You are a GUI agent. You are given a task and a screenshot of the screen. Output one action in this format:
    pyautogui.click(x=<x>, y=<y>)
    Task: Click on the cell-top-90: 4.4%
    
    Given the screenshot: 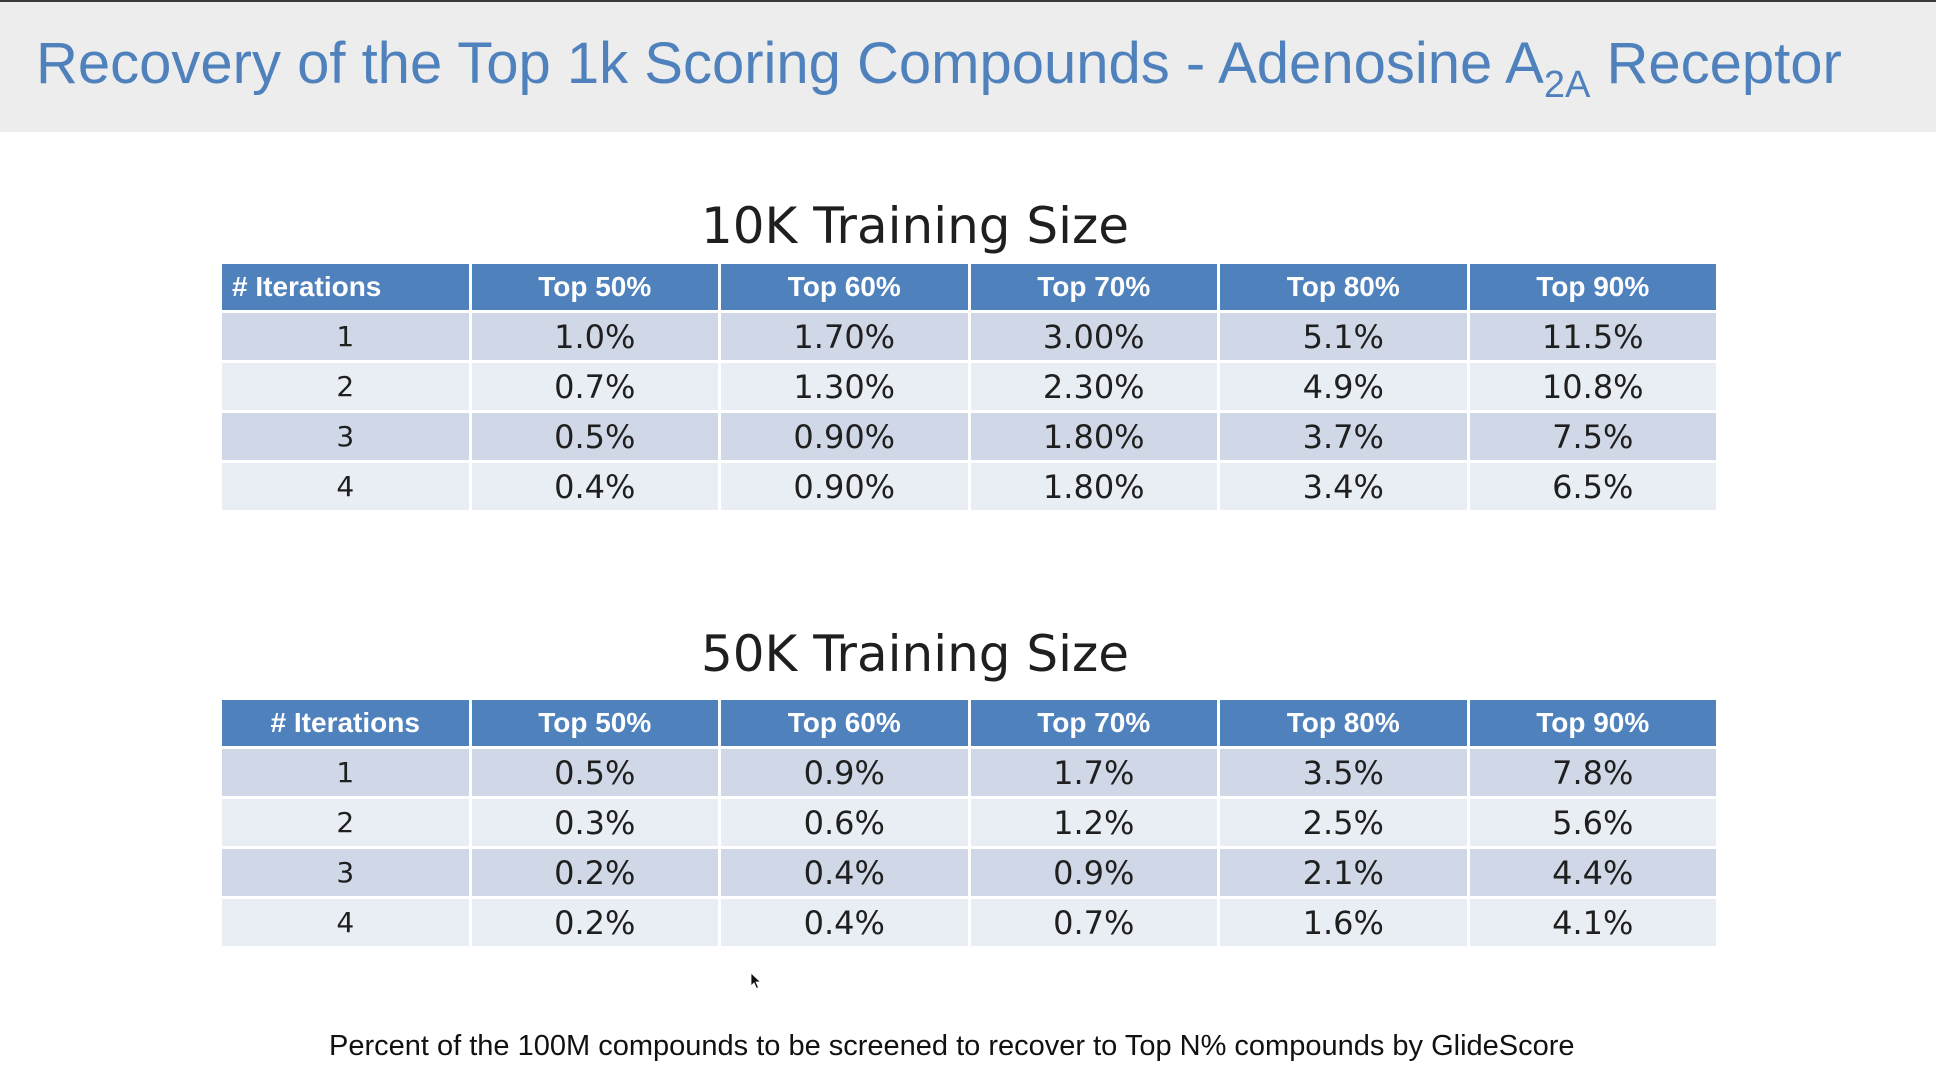 What is the action you would take?
    pyautogui.click(x=1592, y=872)
    